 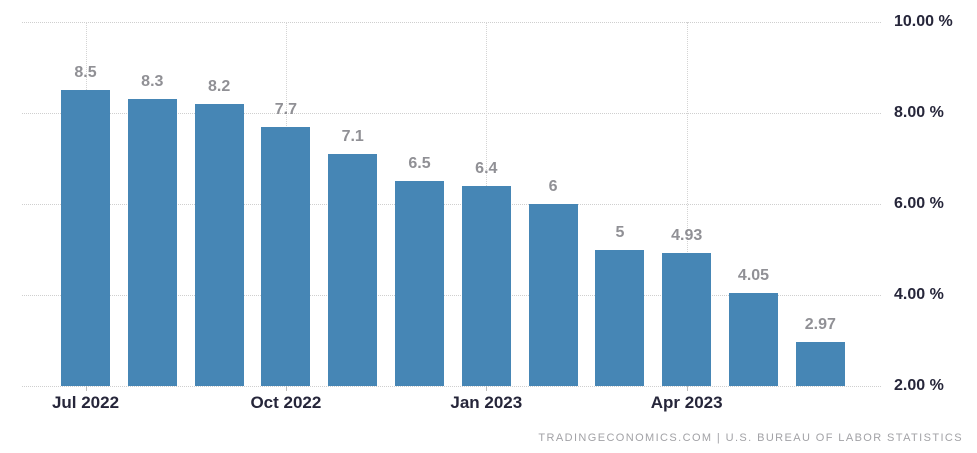 I want to click on bar-value-label: 6.4, so click(x=486, y=168).